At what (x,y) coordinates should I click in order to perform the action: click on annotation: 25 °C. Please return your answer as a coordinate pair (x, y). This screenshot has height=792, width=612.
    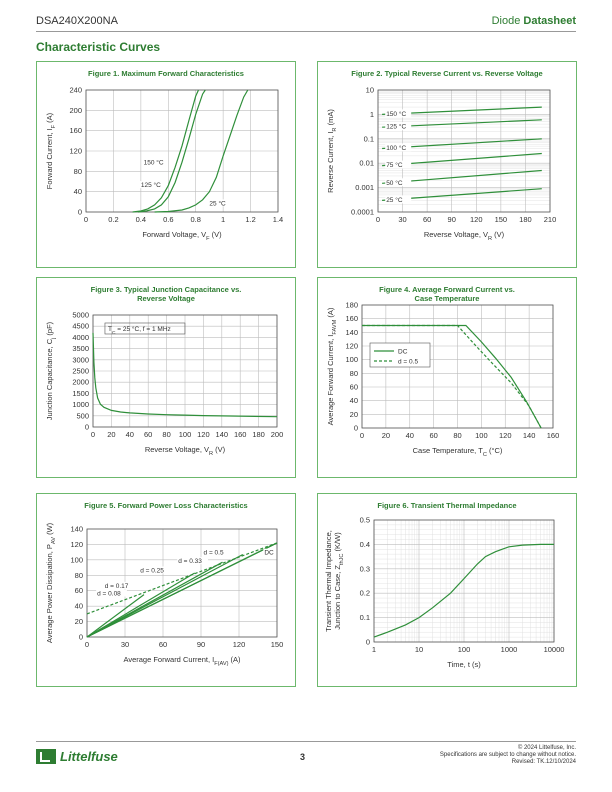
    Looking at the image, I should click on (217, 203).